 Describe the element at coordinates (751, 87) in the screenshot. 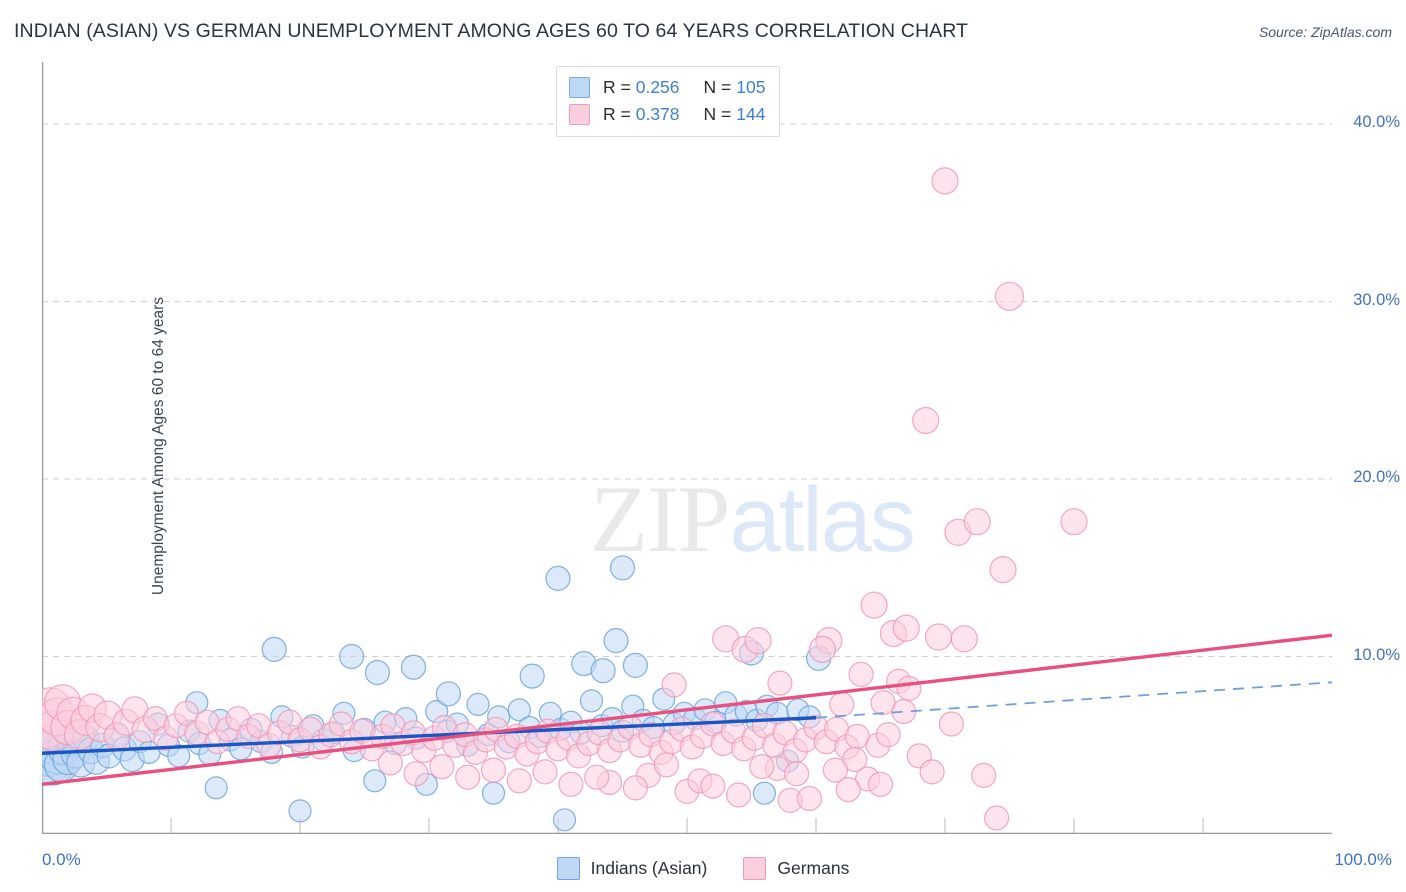

I see `n-value-indians: 105` at that location.